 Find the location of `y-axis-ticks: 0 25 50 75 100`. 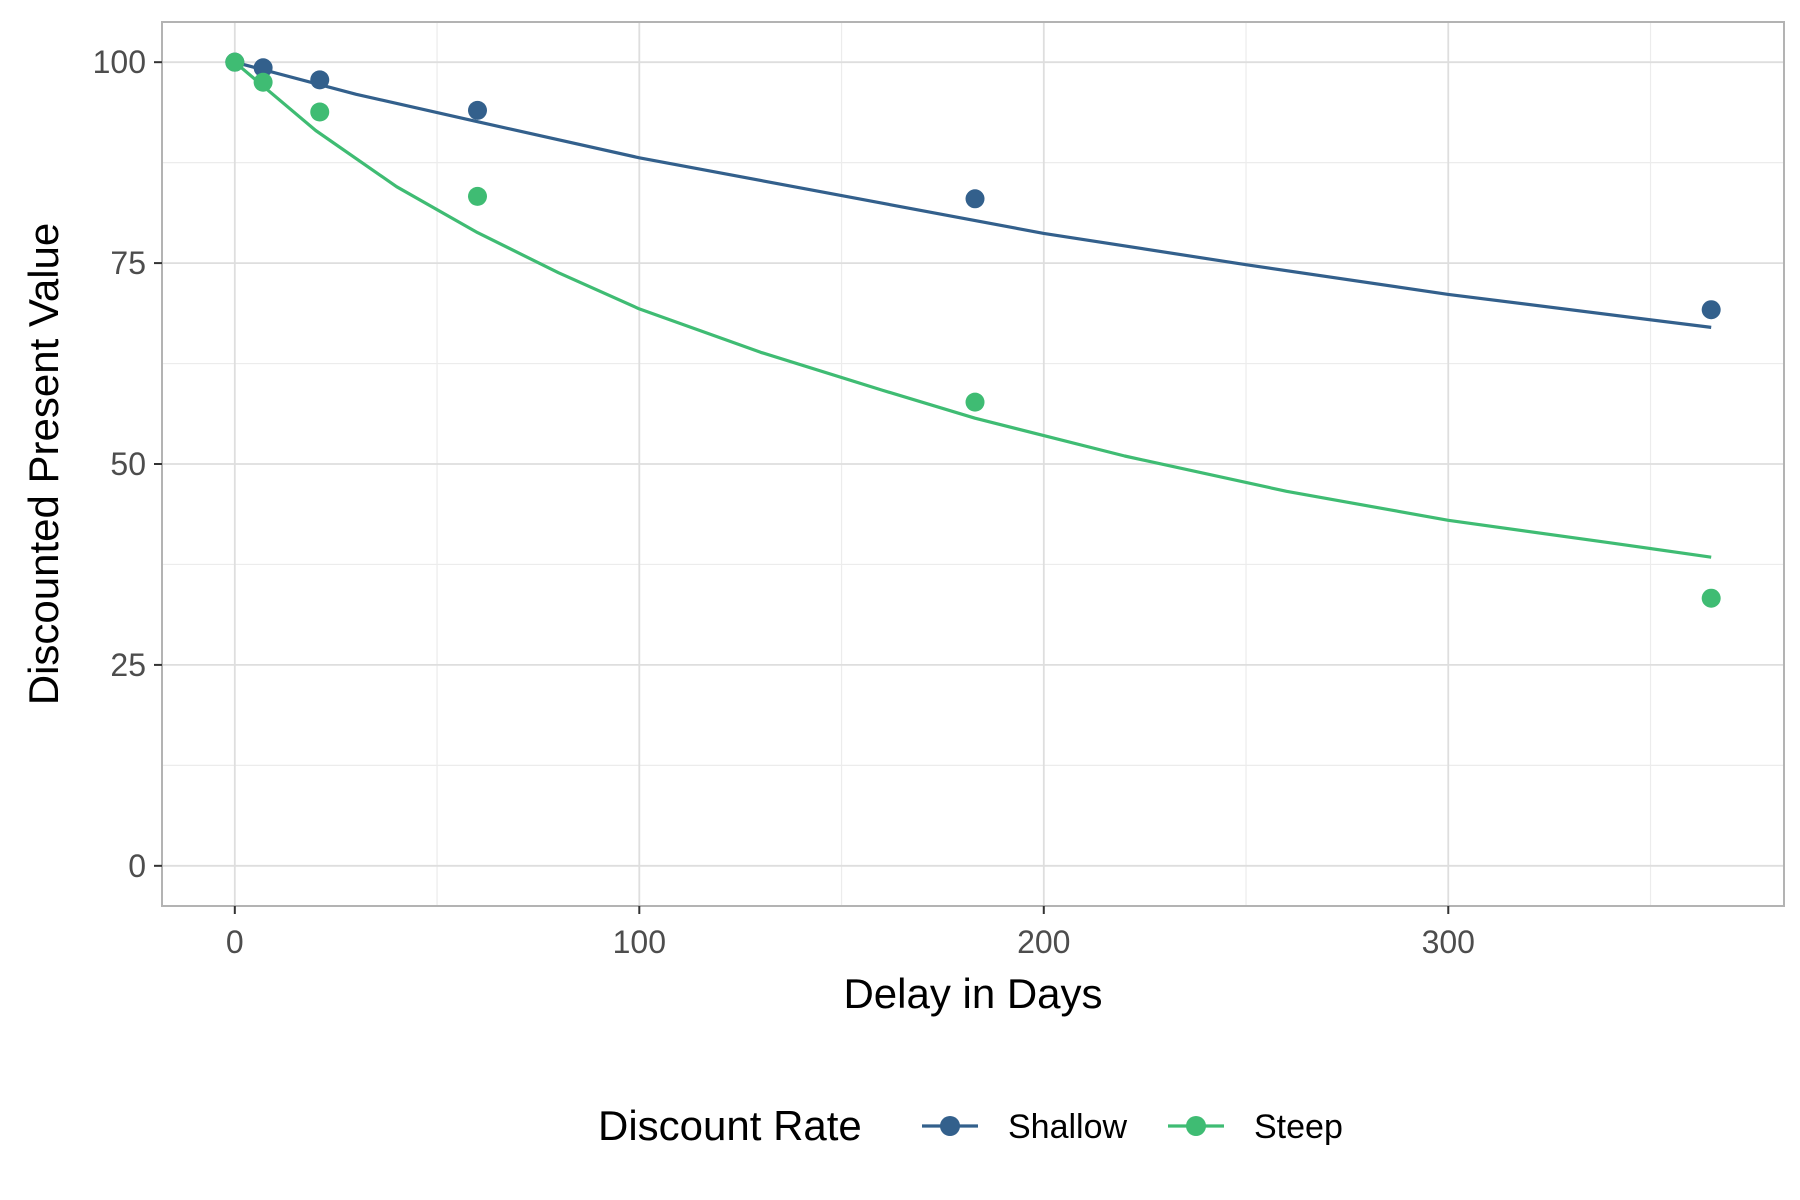

y-axis-ticks: 0 25 50 75 100 is located at coordinates (127, 464).